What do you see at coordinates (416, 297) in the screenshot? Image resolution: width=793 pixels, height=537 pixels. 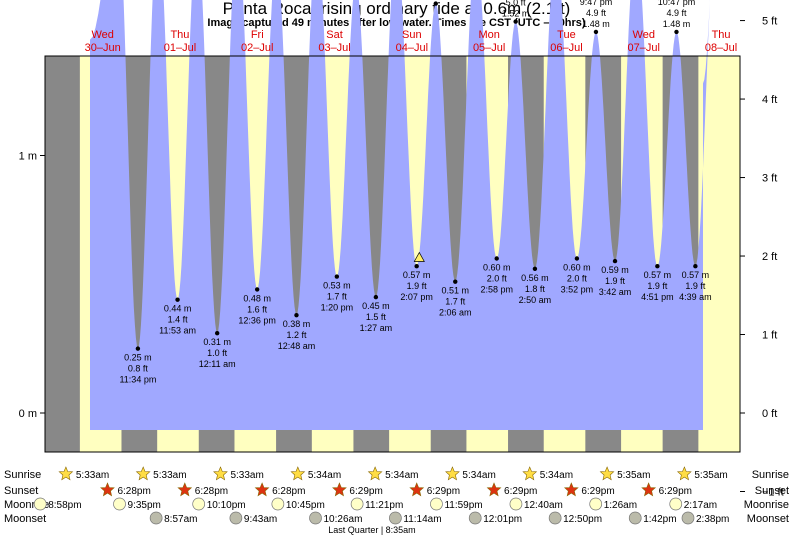 I see `low-tide-time-label: 2:07 pm` at bounding box center [416, 297].